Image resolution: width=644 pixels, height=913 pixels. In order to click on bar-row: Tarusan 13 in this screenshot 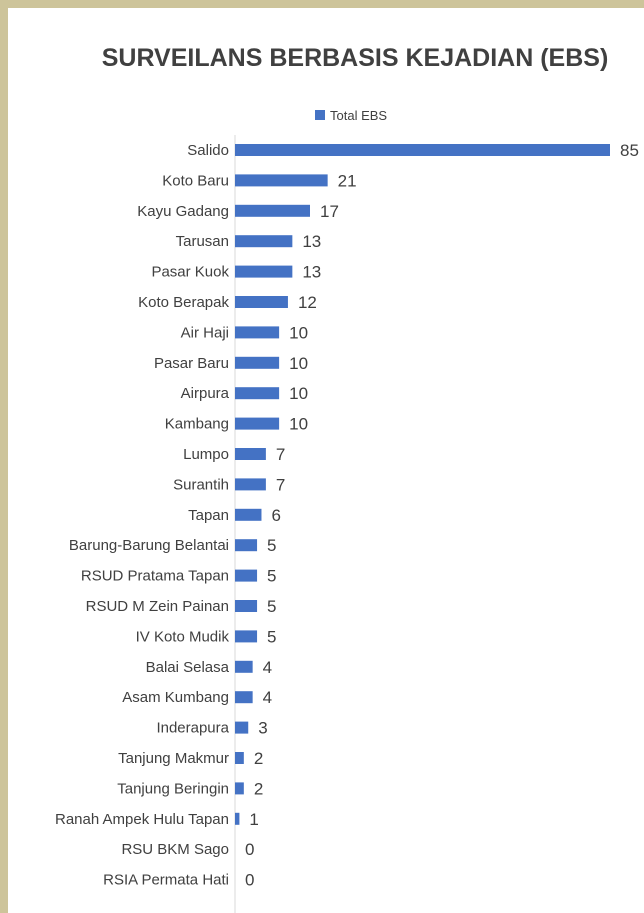, I will do `click(249, 241)`.